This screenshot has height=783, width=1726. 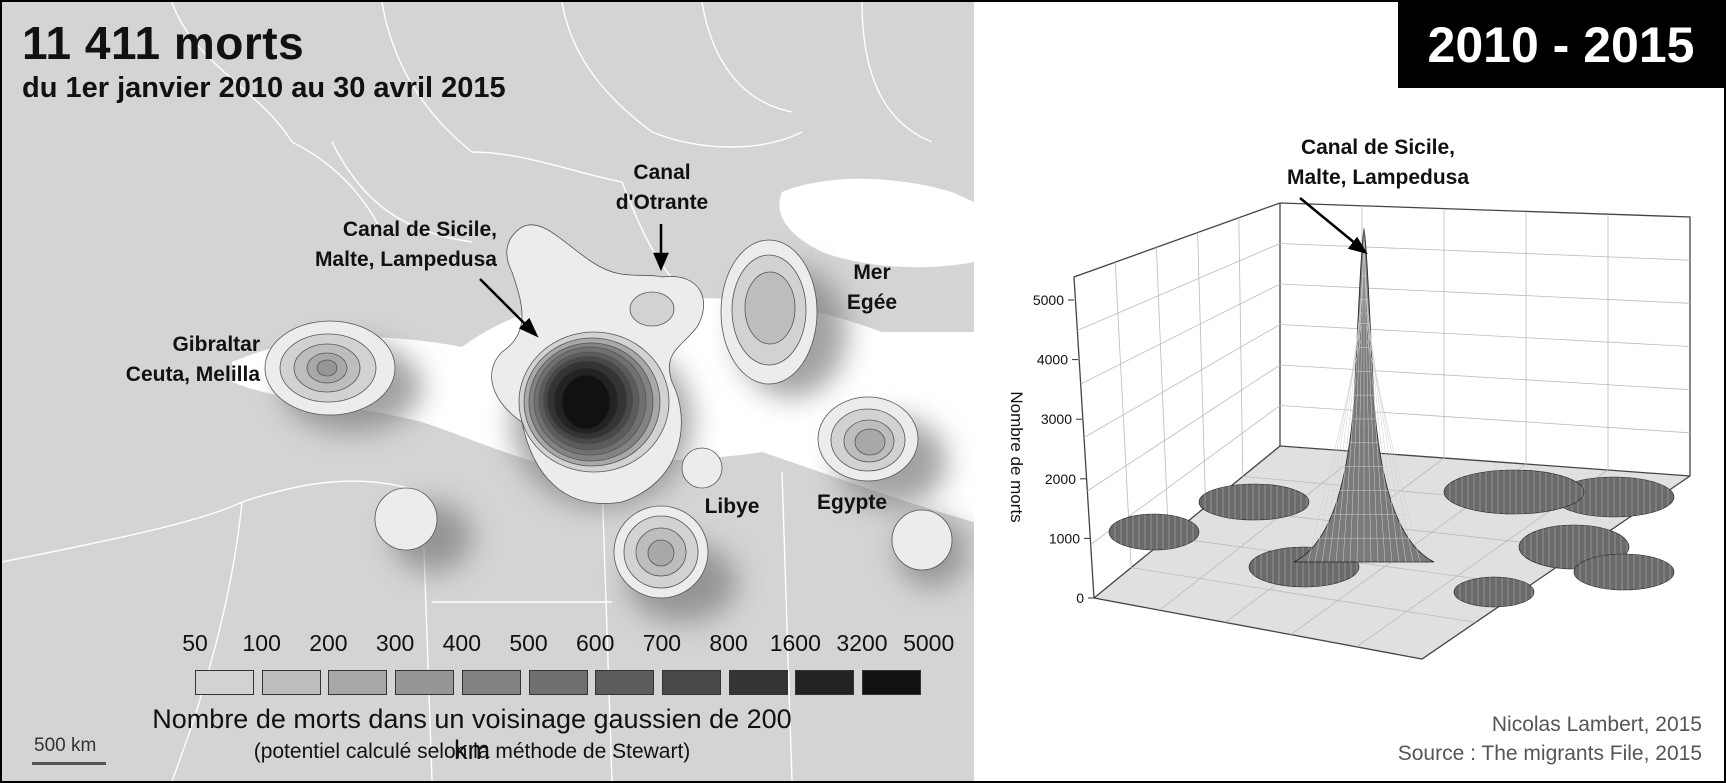 I want to click on period-box: 2010 - 2015, so click(x=1561, y=45).